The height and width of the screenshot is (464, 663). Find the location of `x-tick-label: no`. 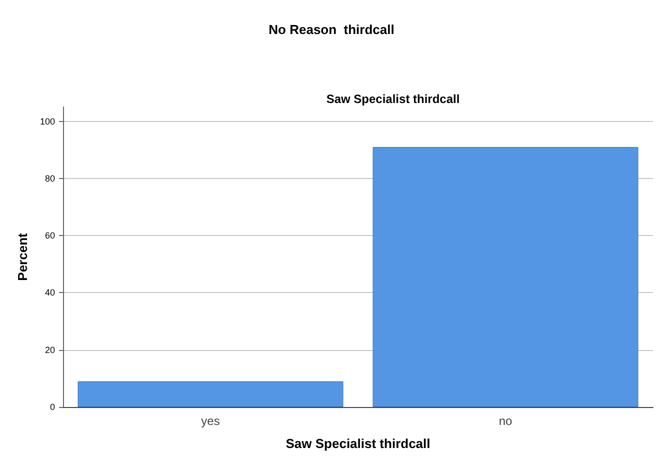

x-tick-label: no is located at coordinates (505, 421).